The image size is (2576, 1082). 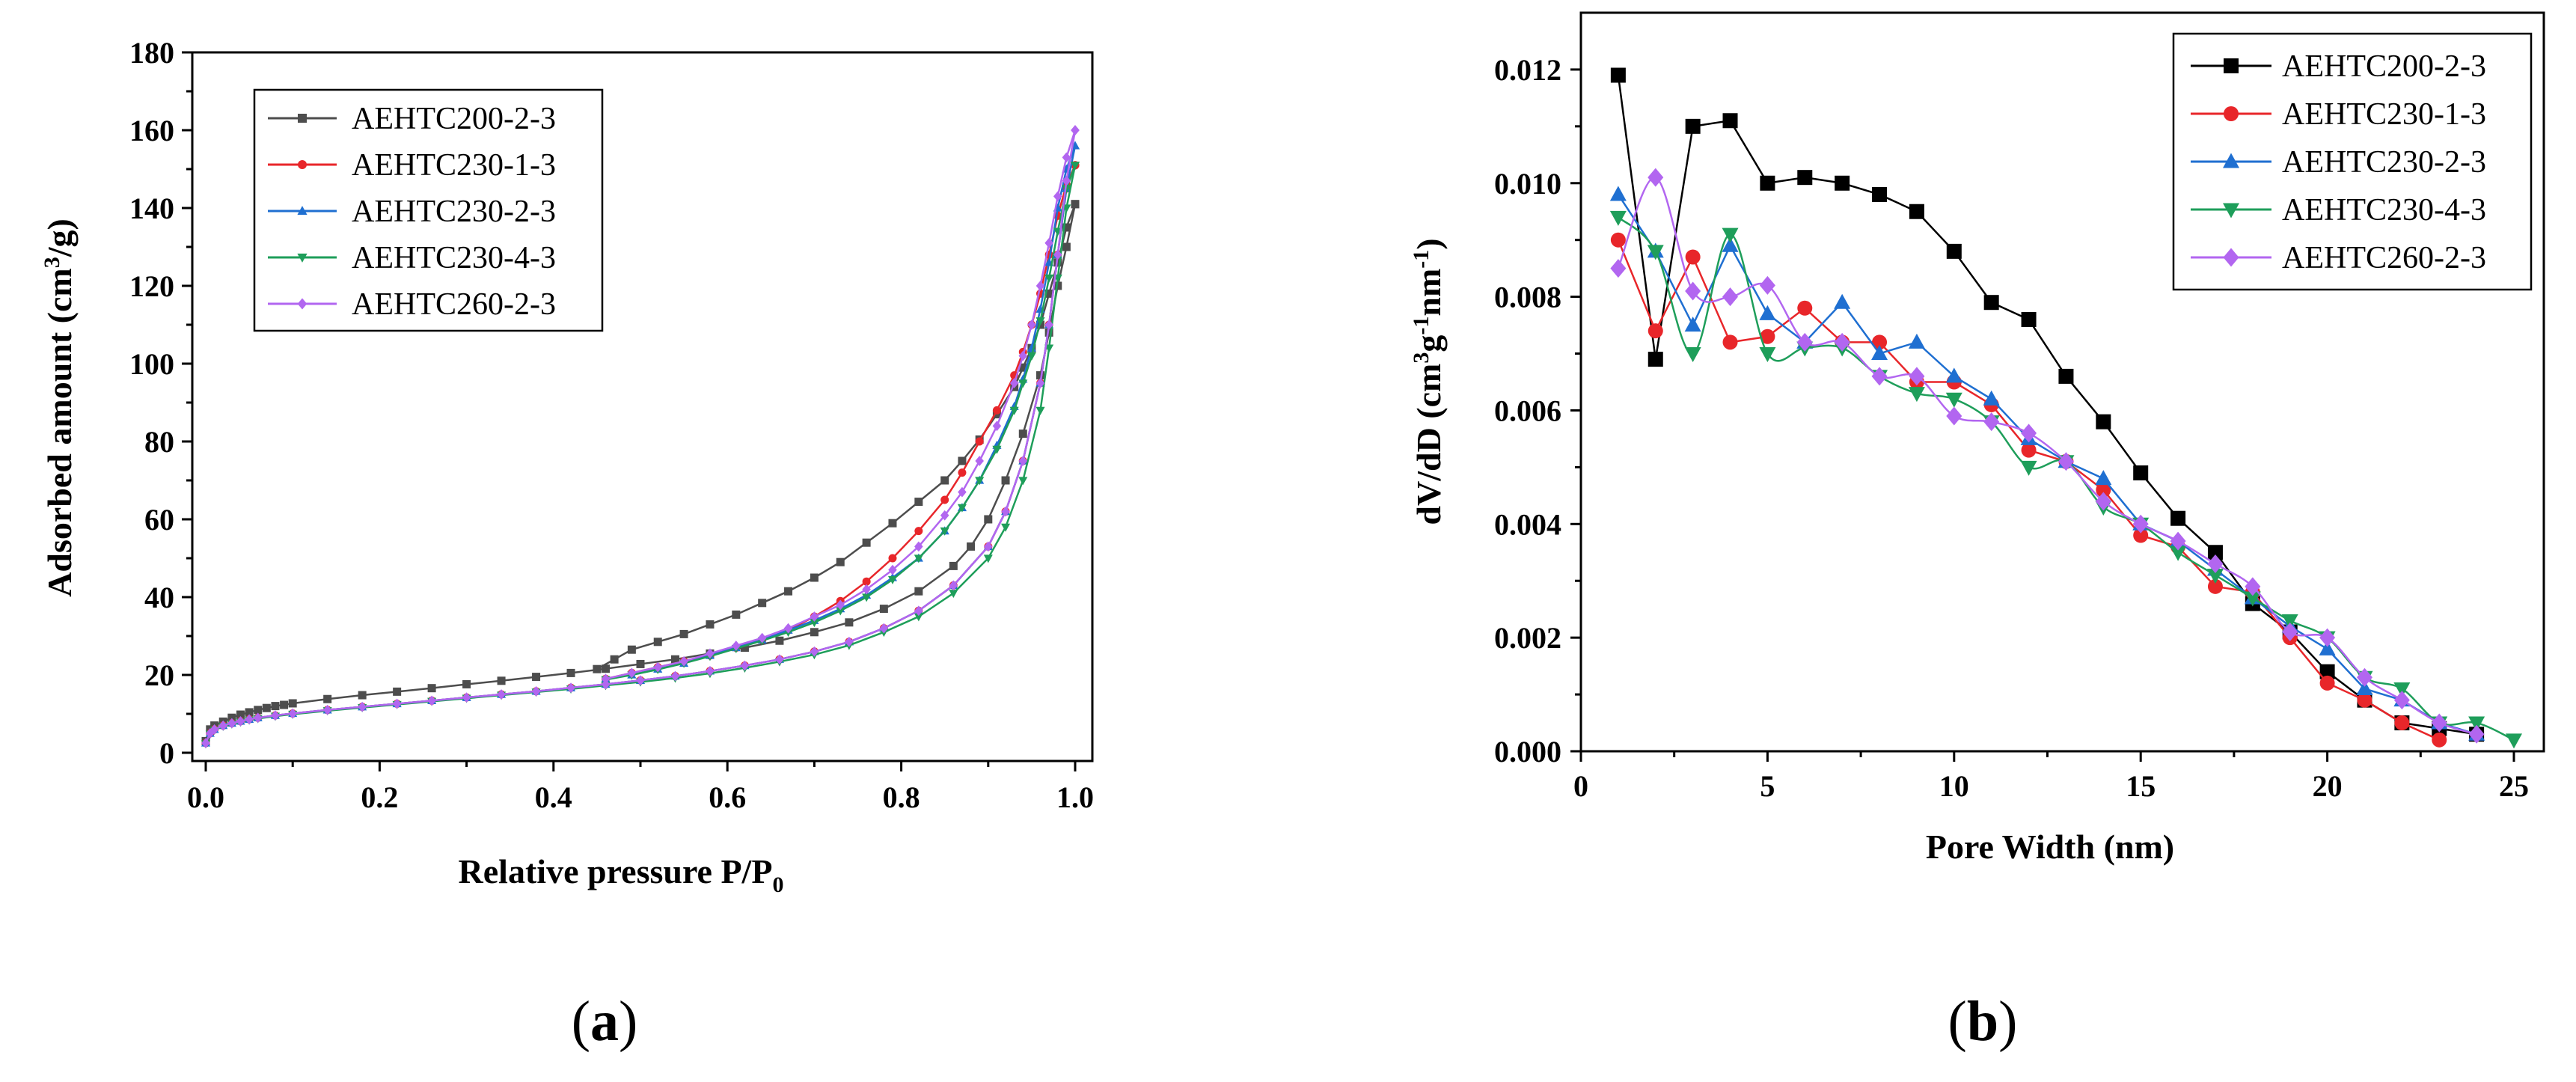 I want to click on legend-label-AEHTC230-1-3: AEHTC230-1-3, so click(x=454, y=165).